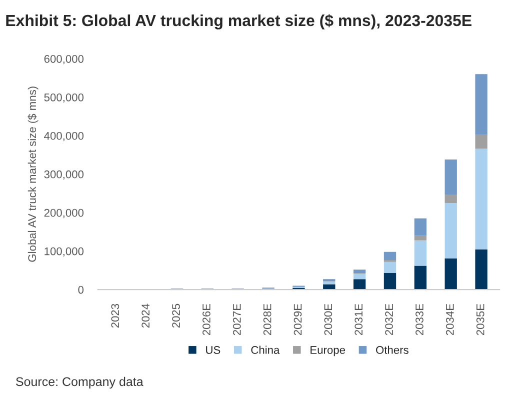 The width and height of the screenshot is (515, 405). What do you see at coordinates (267, 320) in the screenshot?
I see `x-tick-label: 2028E` at bounding box center [267, 320].